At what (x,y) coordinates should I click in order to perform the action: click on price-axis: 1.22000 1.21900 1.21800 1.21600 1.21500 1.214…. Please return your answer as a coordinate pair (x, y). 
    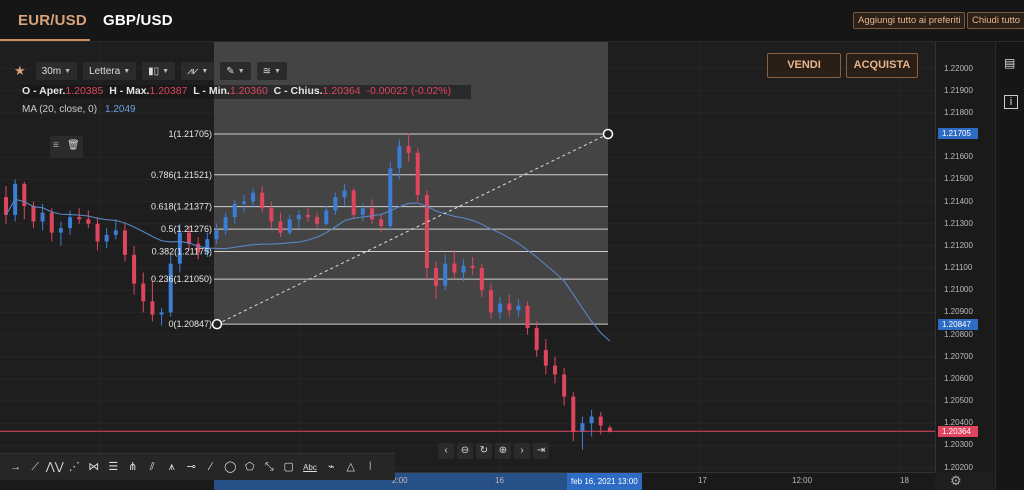
    Looking at the image, I should click on (965, 257).